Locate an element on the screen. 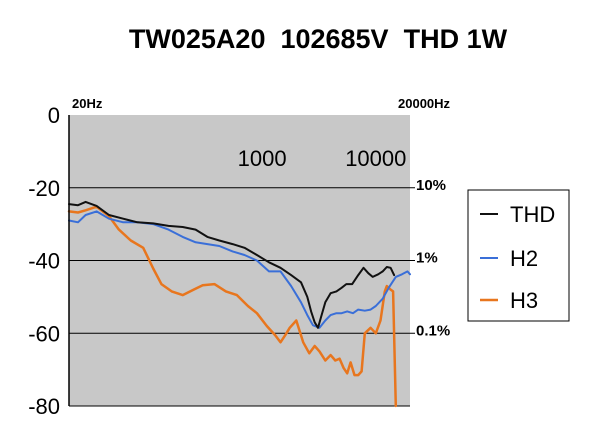 This screenshot has height=440, width=600. legend-label-h3: H3 is located at coordinates (524, 300).